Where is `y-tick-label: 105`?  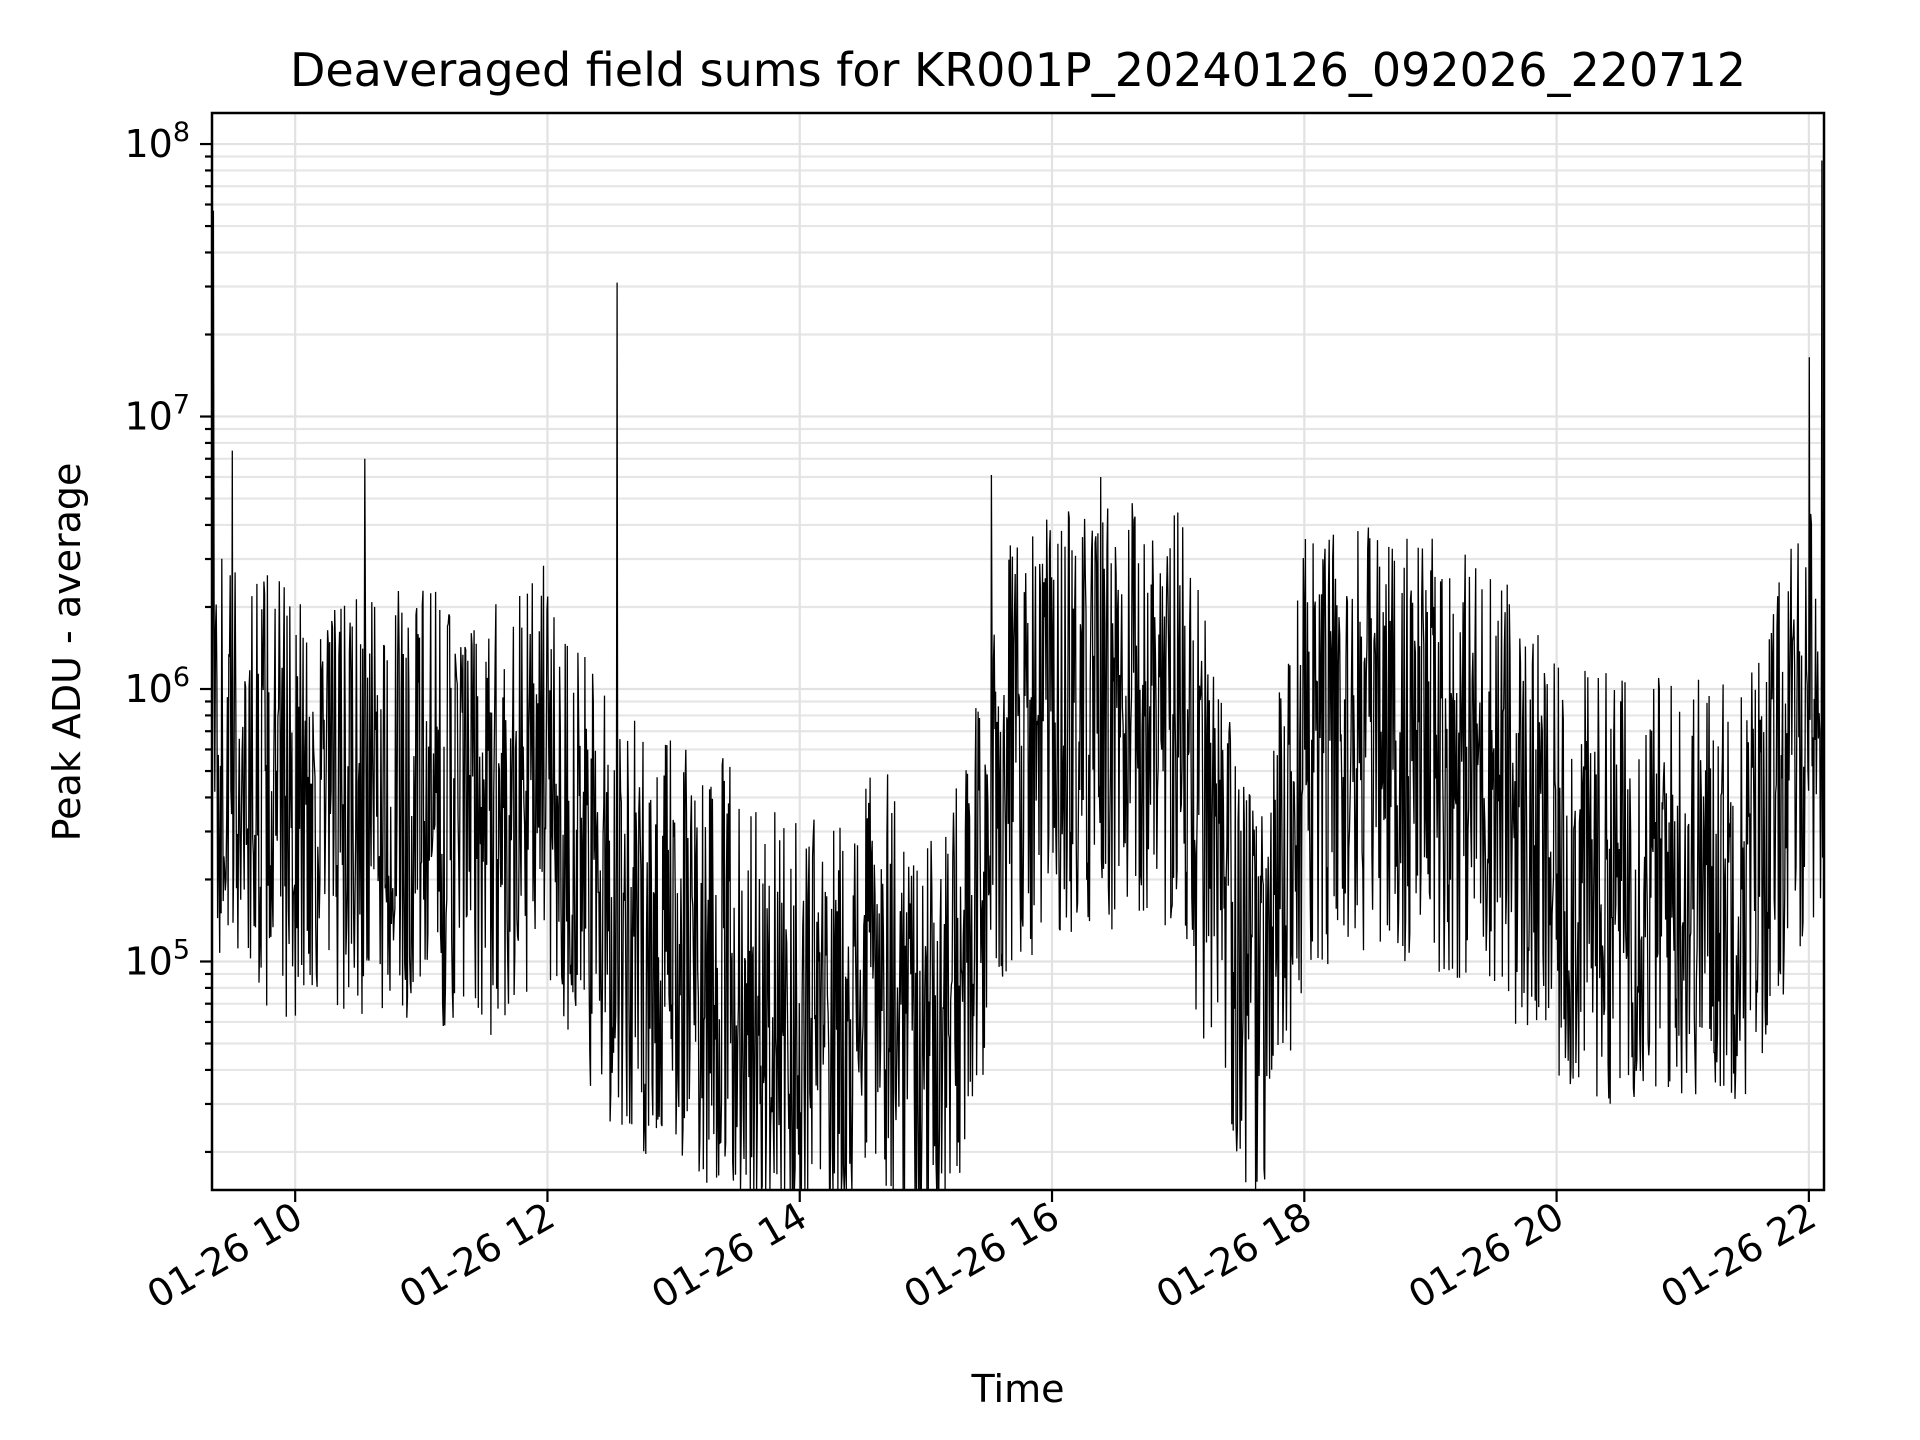 y-tick-label: 105 is located at coordinates (157, 958).